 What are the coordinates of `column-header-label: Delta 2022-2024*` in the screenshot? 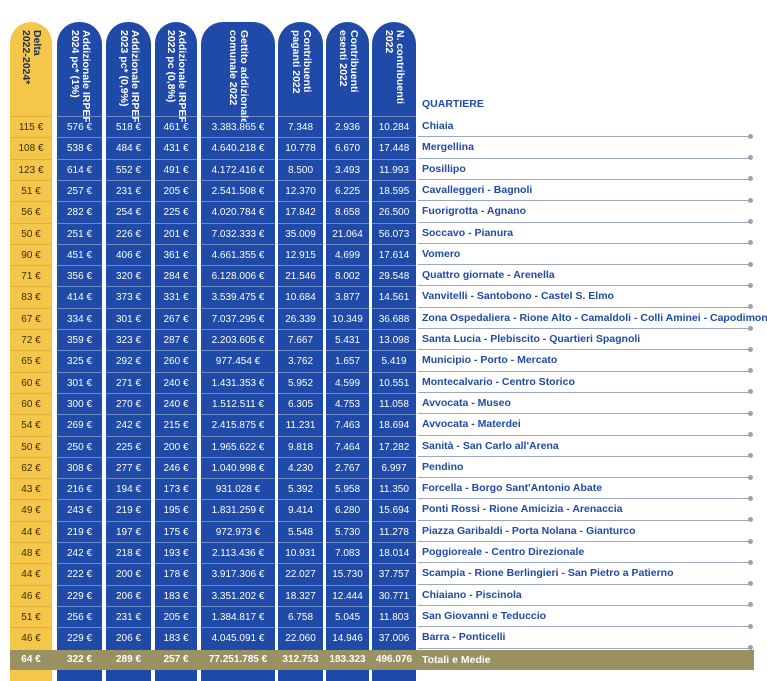 It's located at (31, 57).